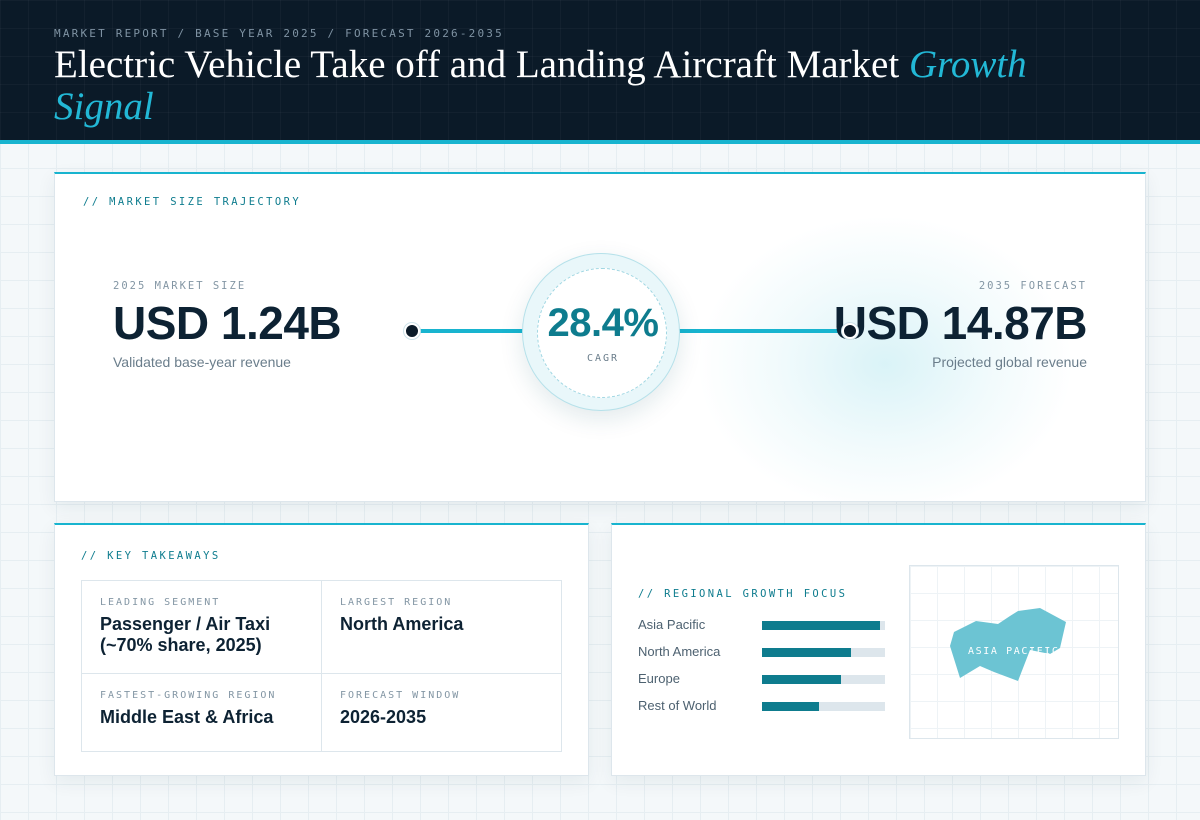 This screenshot has width=1200, height=820. Describe the element at coordinates (227, 323) in the screenshot. I see `start-value: USD 1.24B` at that location.